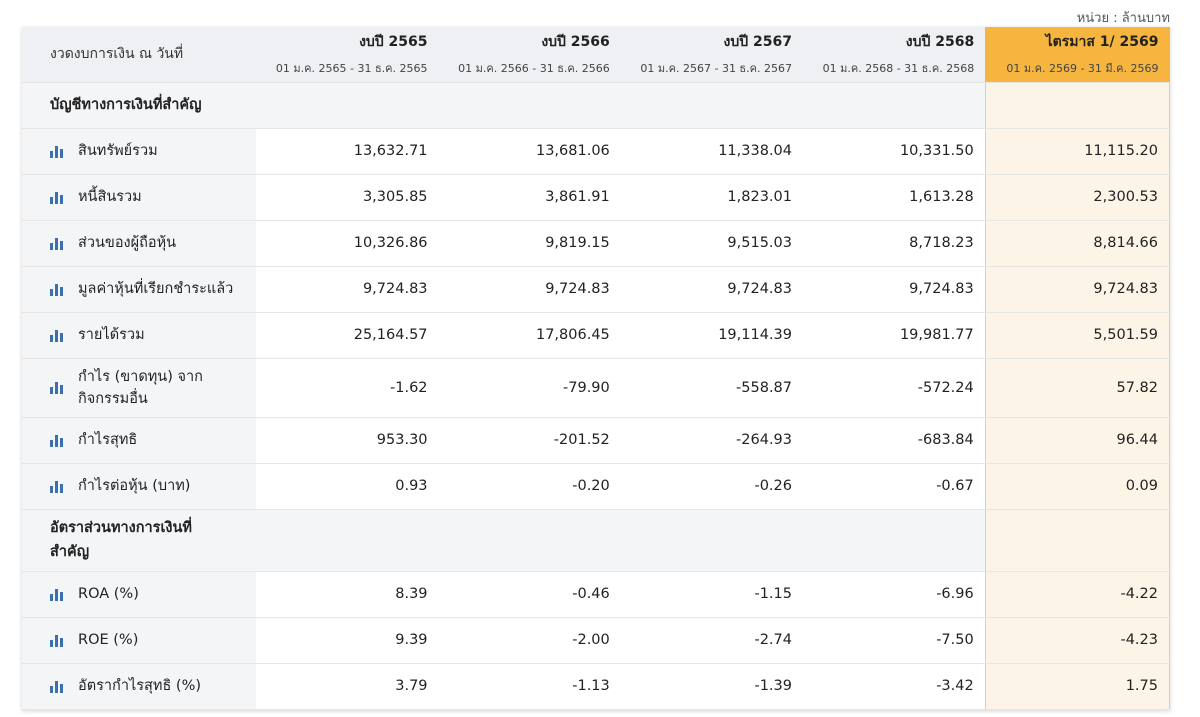  Describe the element at coordinates (1123, 18) in the screenshot. I see `unit-note: หน่วย : ล้านบาท` at that location.